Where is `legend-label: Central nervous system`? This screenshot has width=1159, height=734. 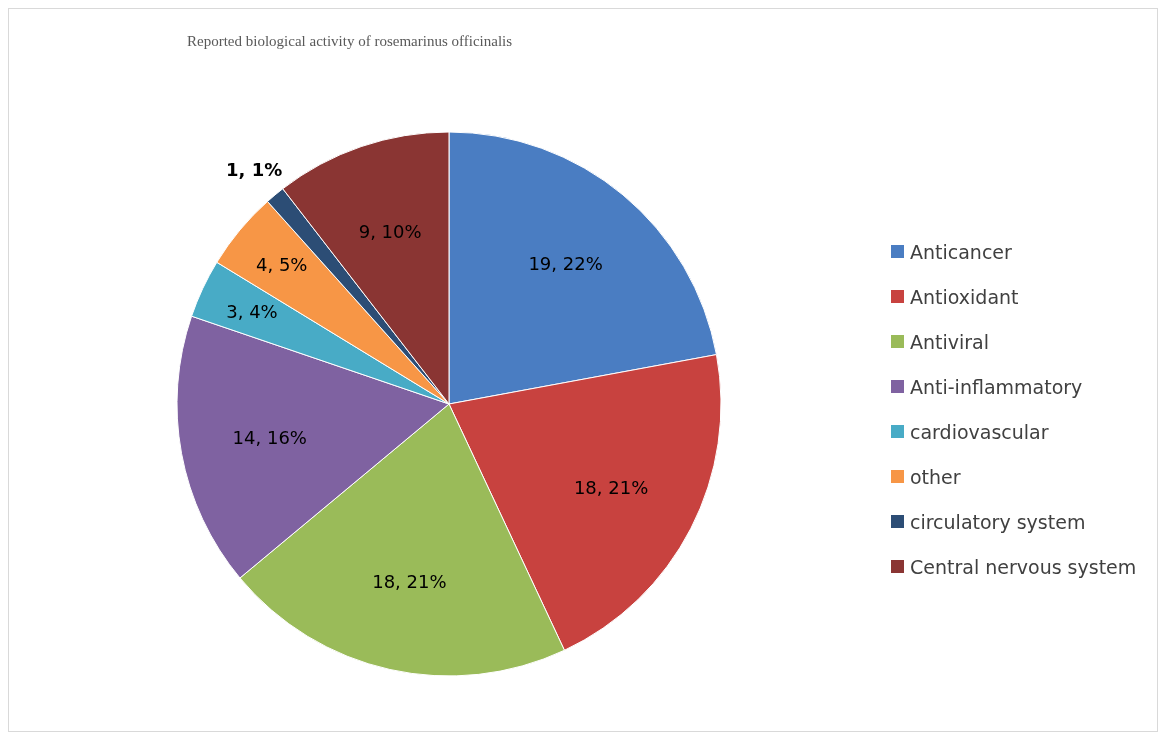 legend-label: Central nervous system is located at coordinates (1023, 566).